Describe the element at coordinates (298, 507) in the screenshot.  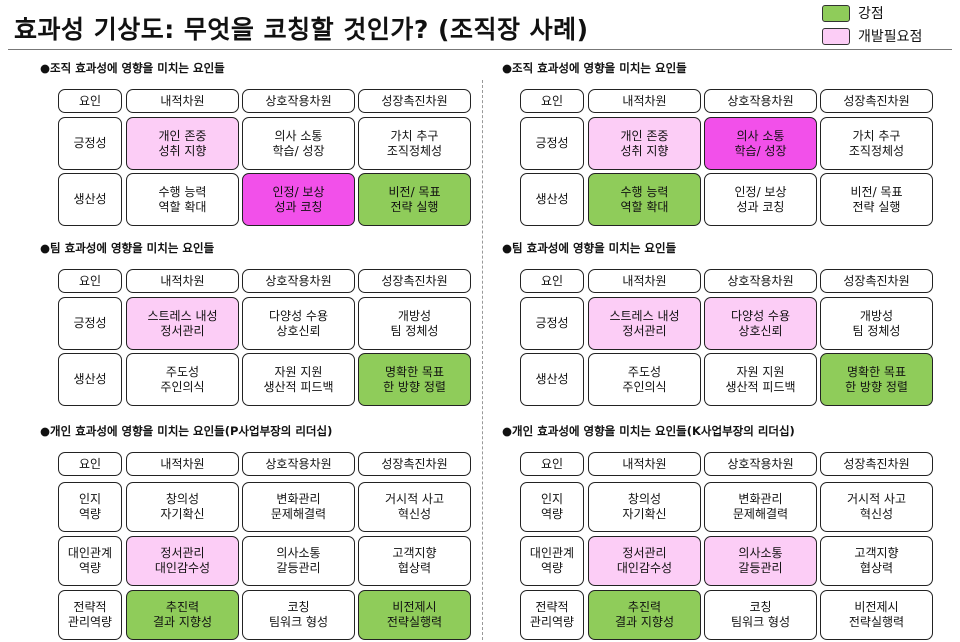
I see `factor-cell: 변화관리 문제해결력` at that location.